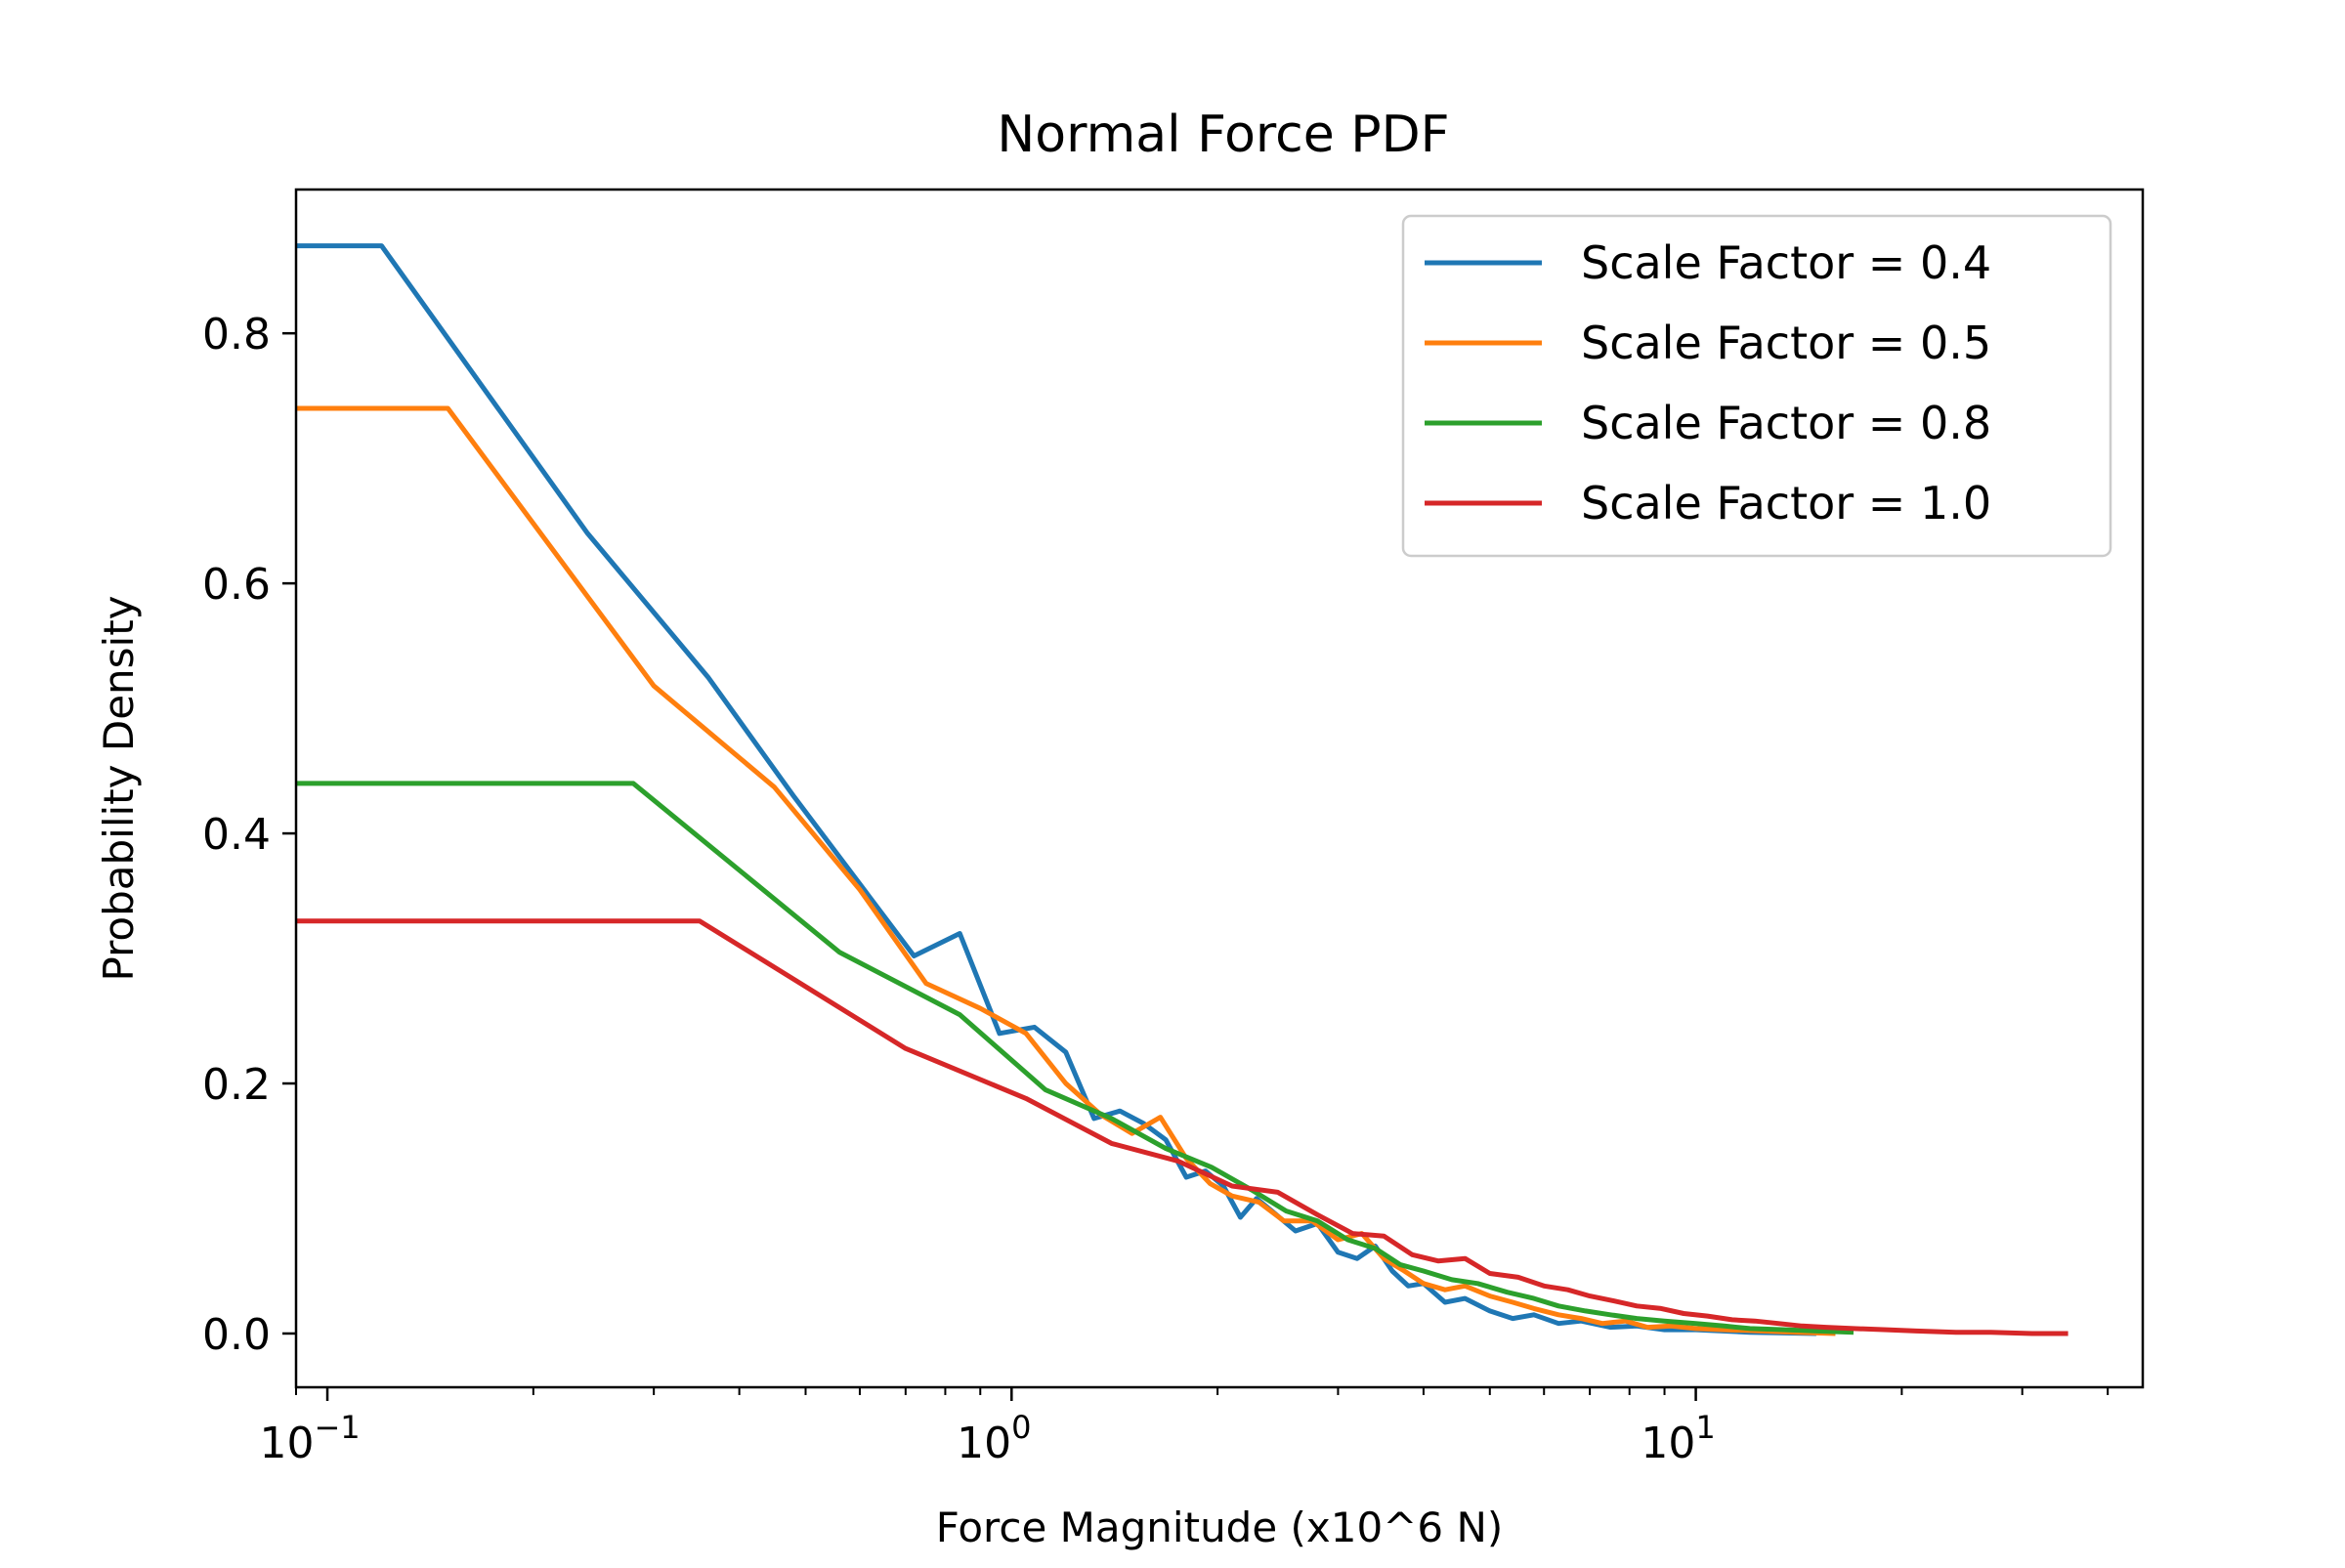  What do you see at coordinates (236, 835) in the screenshot?
I see `y-tick-label: 0.4` at bounding box center [236, 835].